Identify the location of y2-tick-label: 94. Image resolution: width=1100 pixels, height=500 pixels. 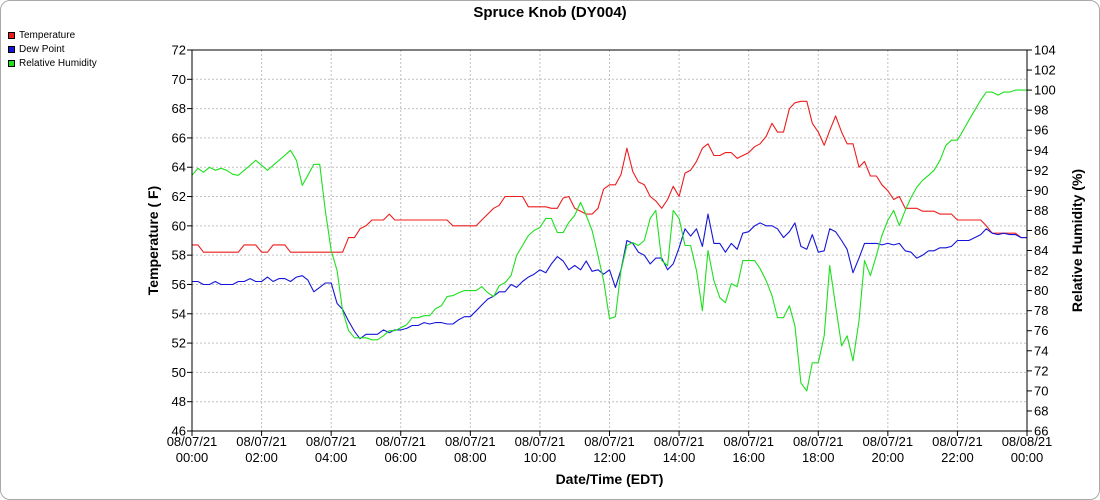
(1041, 150).